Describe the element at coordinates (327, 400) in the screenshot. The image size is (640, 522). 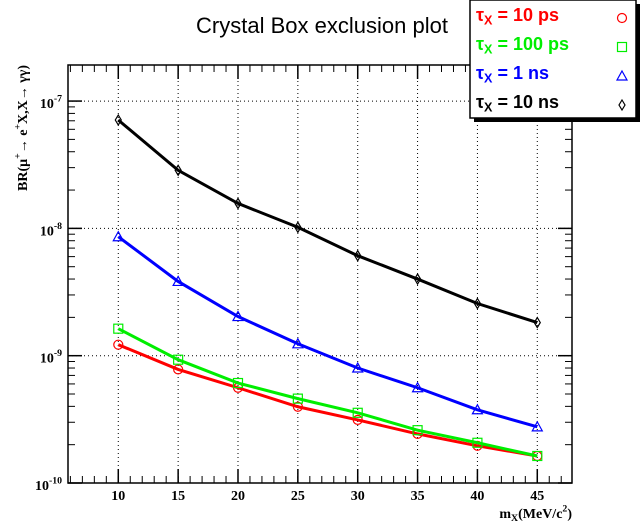
I see `series-line` at that location.